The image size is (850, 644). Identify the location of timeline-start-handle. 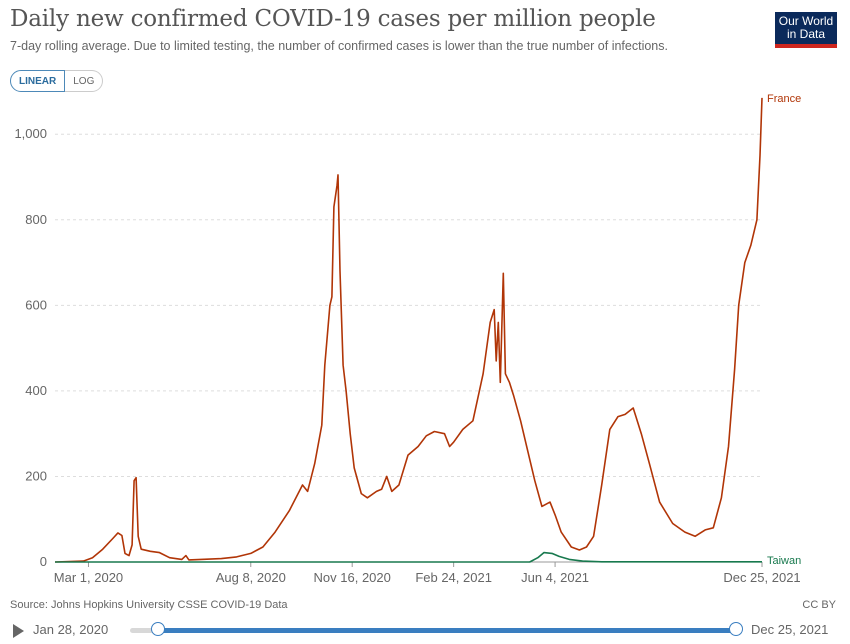
(158, 629).